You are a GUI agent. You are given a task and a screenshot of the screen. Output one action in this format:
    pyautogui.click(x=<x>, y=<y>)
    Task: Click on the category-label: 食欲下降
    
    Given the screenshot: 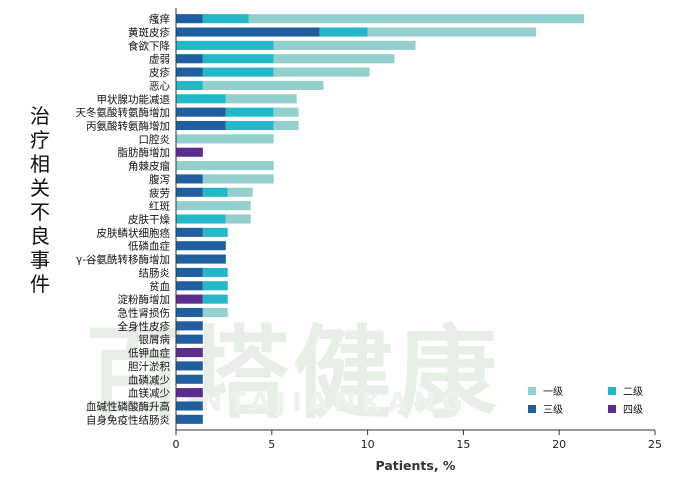 What is the action you would take?
    pyautogui.click(x=149, y=45)
    